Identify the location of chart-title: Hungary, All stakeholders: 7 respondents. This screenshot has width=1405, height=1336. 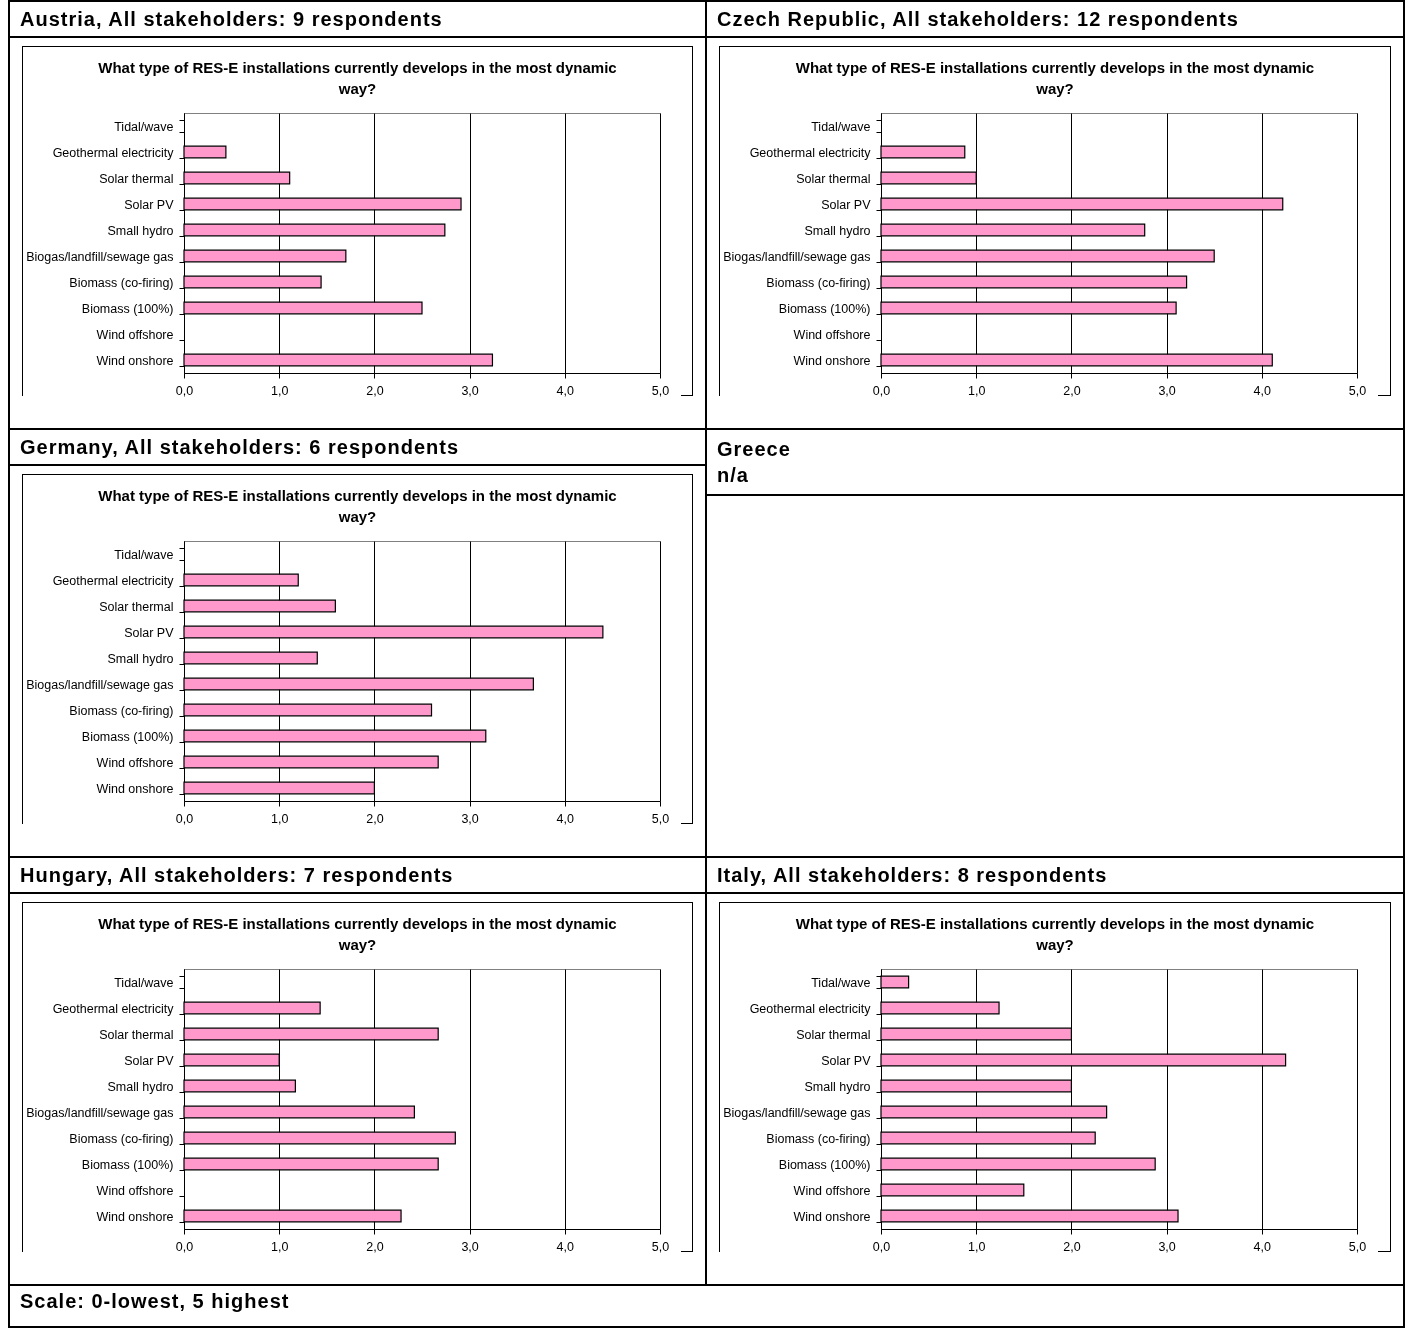
(357, 876).